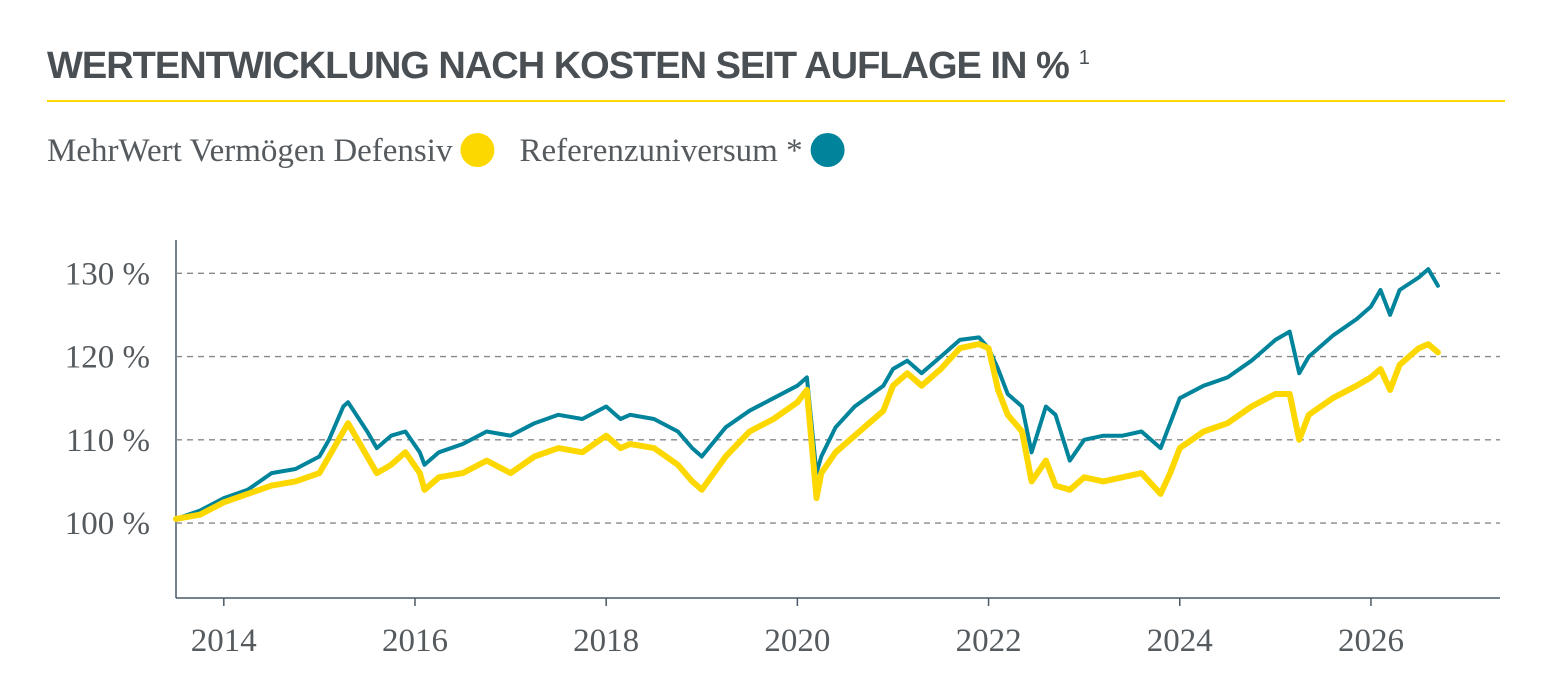  What do you see at coordinates (107, 524) in the screenshot?
I see `y-tick-label: 100 %` at bounding box center [107, 524].